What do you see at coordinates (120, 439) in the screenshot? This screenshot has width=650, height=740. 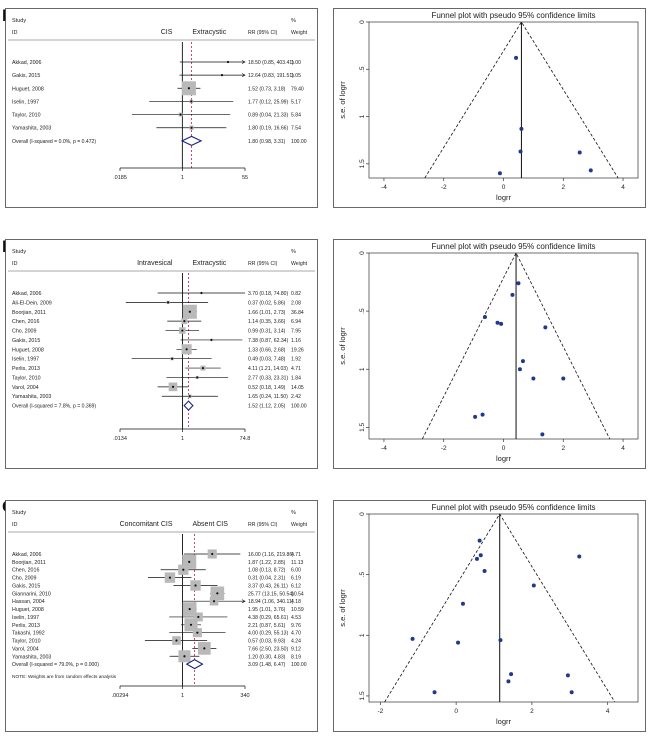 I see `x-tick-label: .0134` at bounding box center [120, 439].